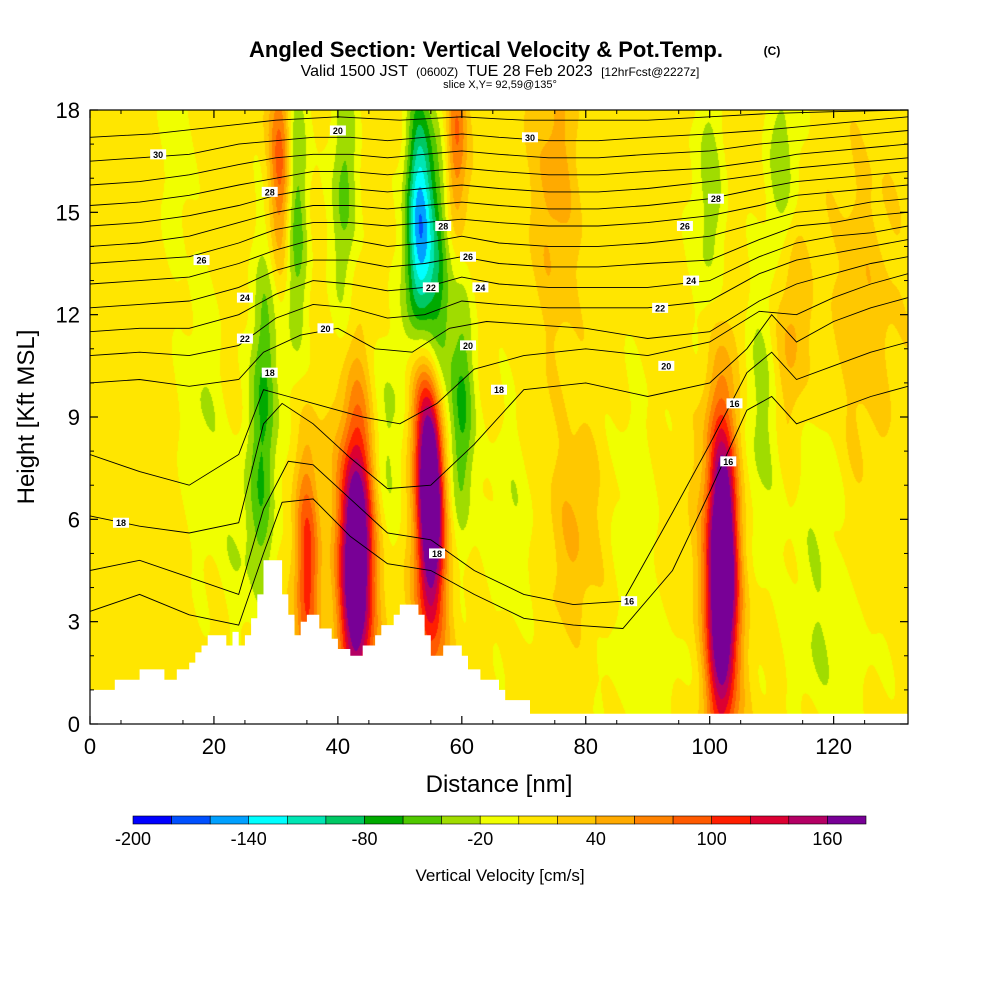 The height and width of the screenshot is (1000, 1000). I want to click on colorbar-tick-label: 40, so click(596, 839).